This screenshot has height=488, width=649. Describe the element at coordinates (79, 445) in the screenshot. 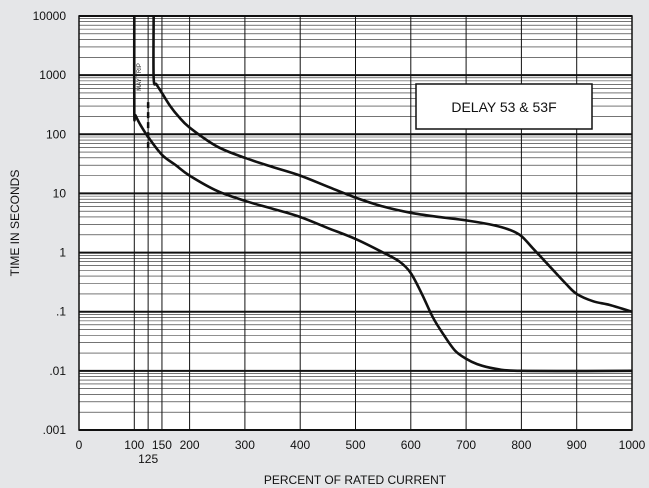

I see `x-tick-label: 0` at that location.